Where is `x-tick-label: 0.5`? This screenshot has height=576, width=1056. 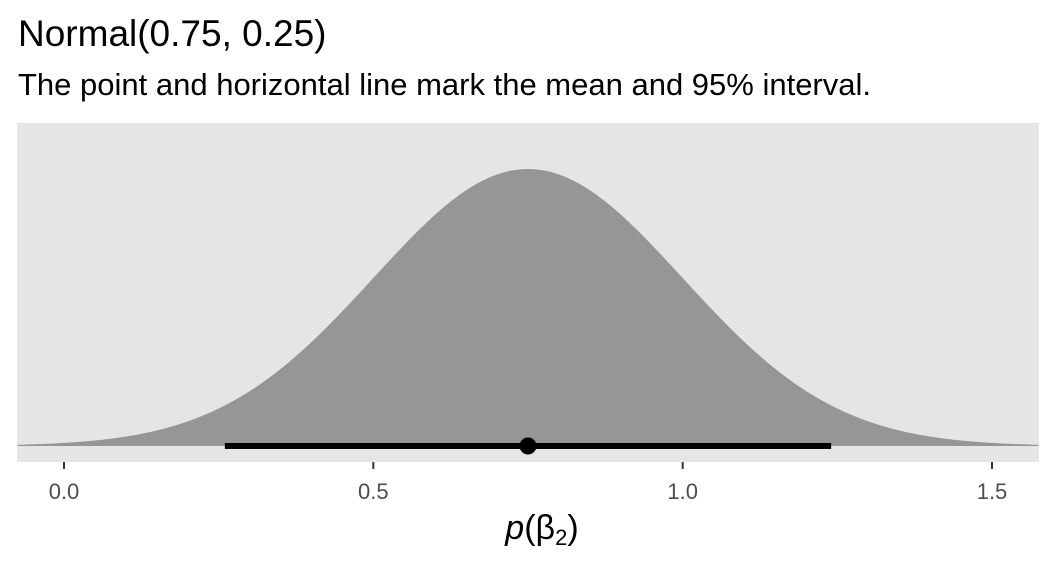 x-tick-label: 0.5 is located at coordinates (373, 491).